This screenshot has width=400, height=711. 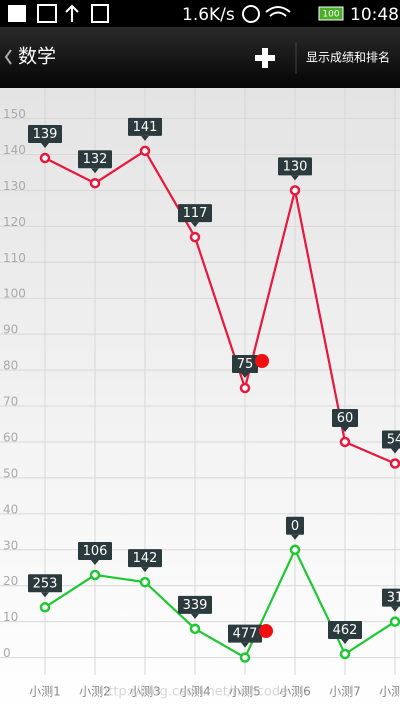 I want to click on x-tick-label: 小测4, so click(x=195, y=692).